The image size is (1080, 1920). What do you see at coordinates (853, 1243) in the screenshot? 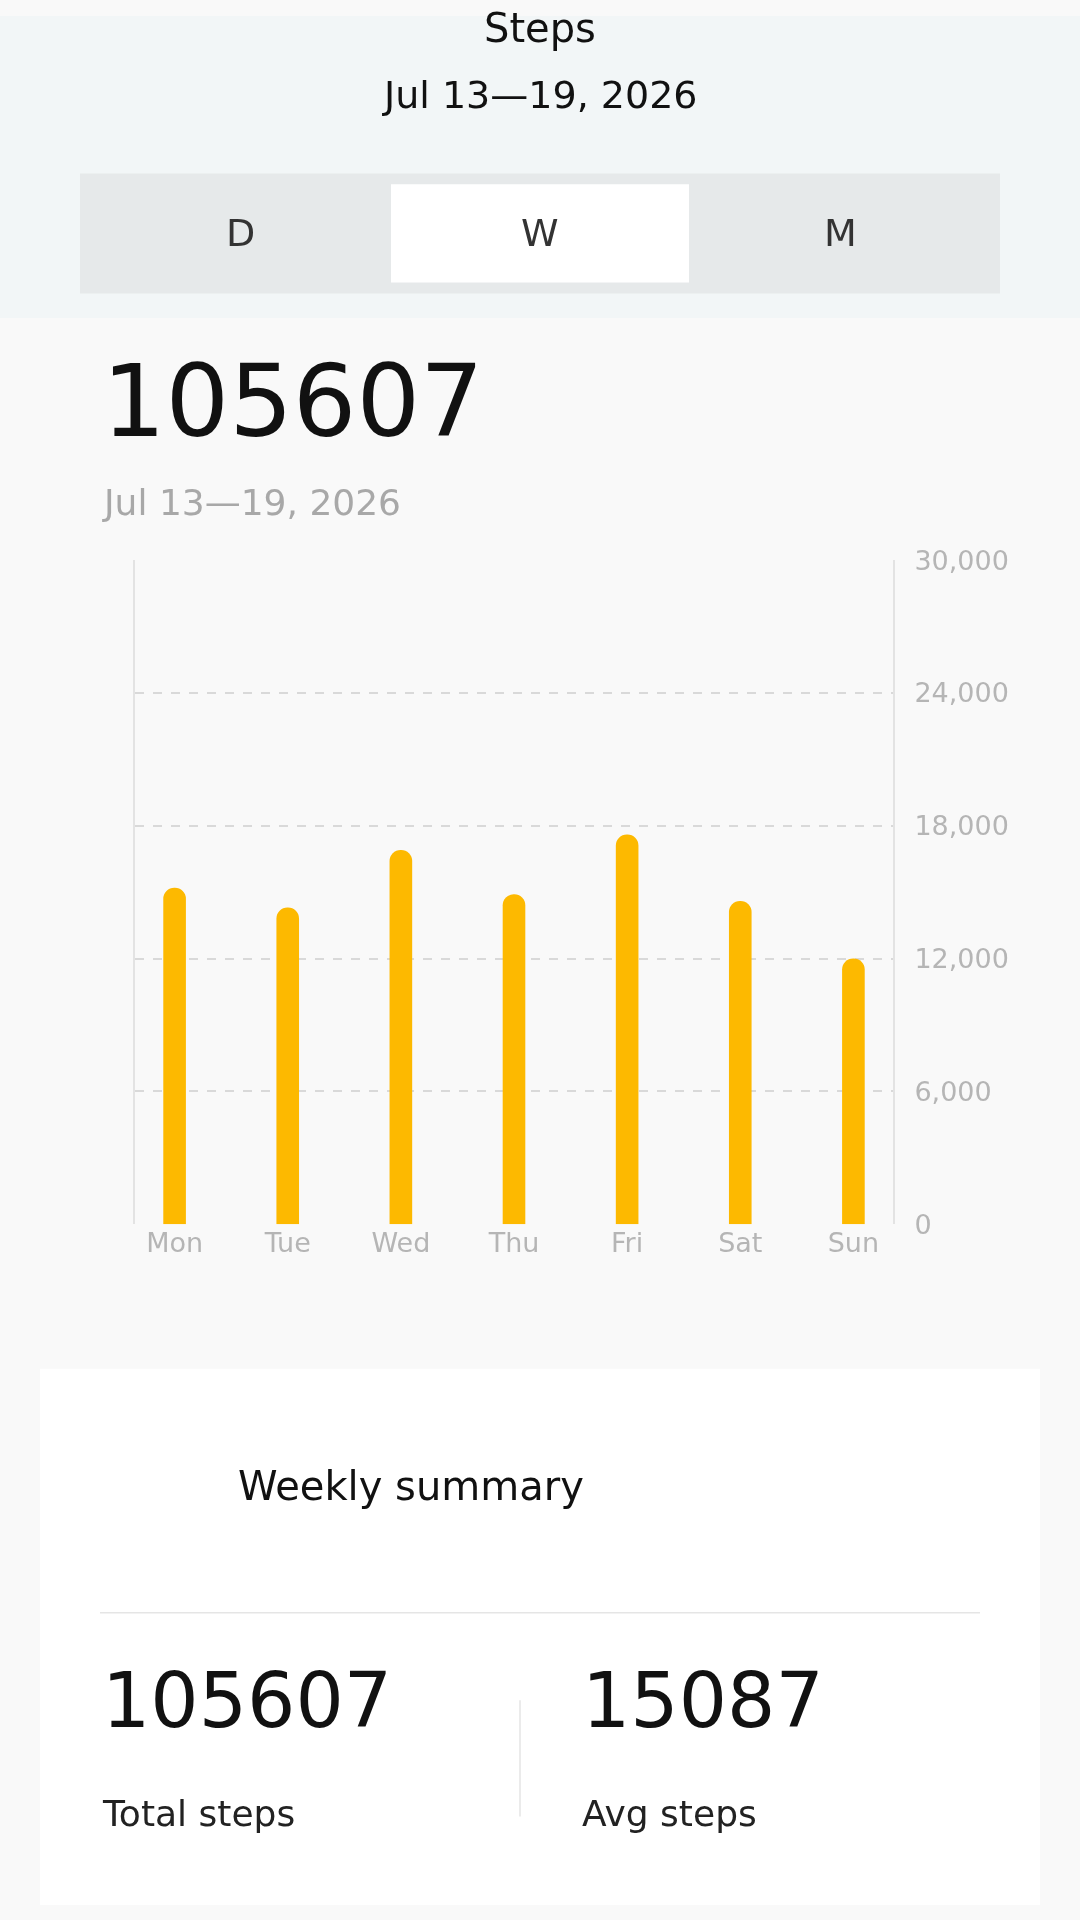
I see `x-tick-label: Sun` at bounding box center [853, 1243].